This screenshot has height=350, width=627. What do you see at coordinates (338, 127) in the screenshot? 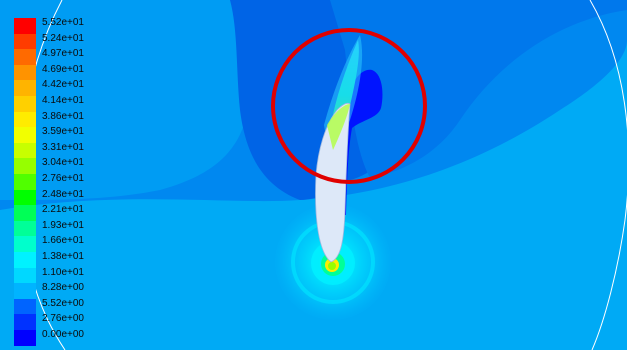
I see `airfoil-edge-highlight` at bounding box center [338, 127].